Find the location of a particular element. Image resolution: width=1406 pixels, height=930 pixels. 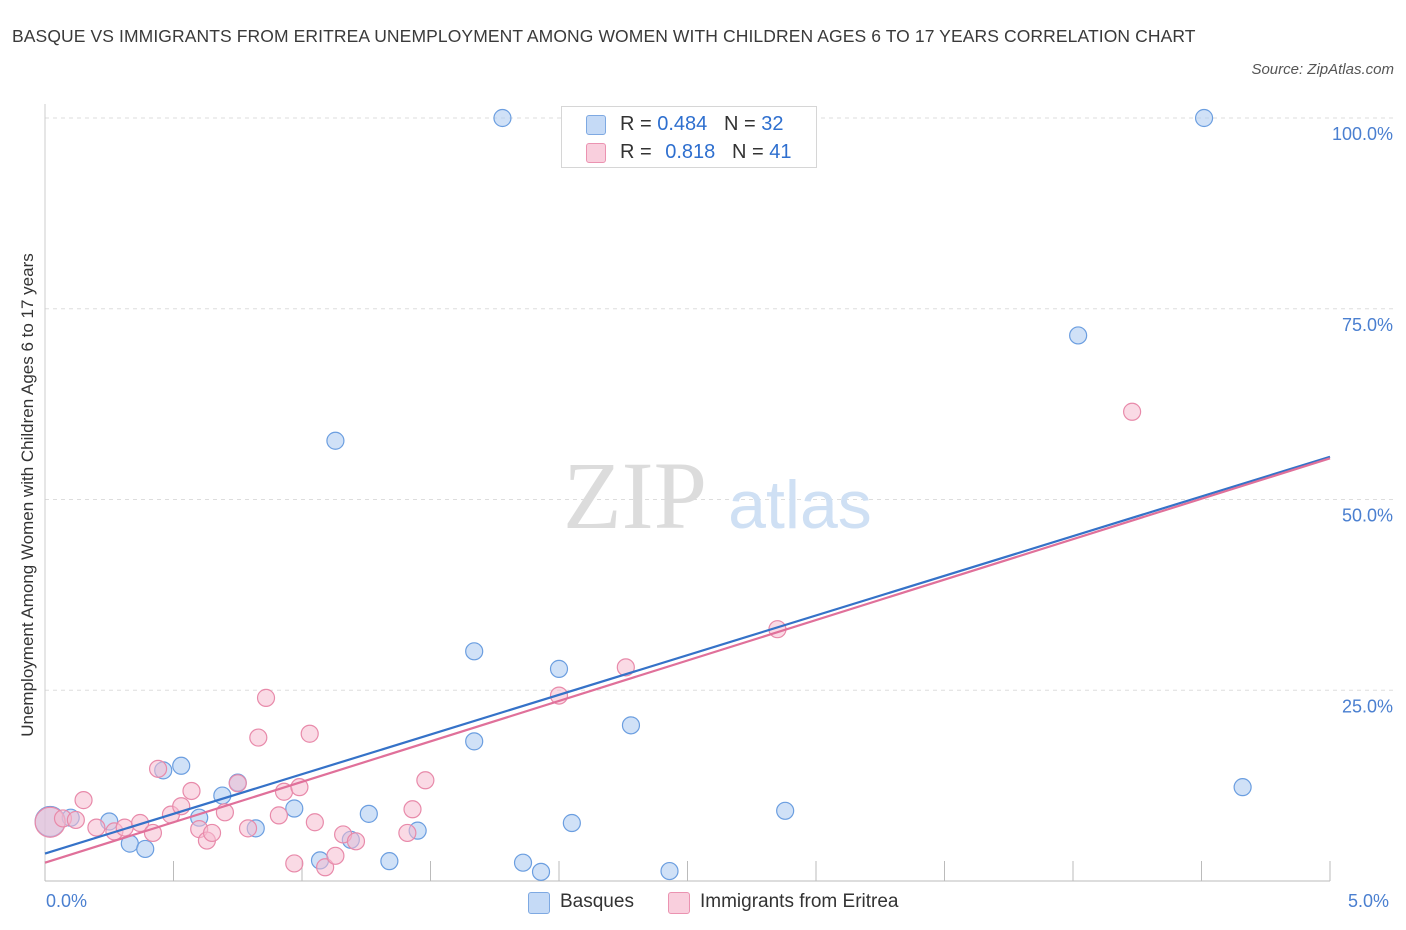

watermark-zip: ZIP is located at coordinates (635, 495).